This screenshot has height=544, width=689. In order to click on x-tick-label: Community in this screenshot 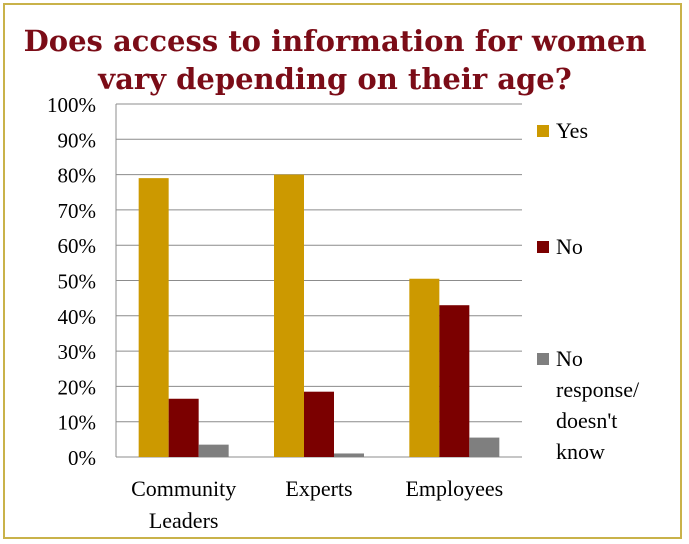, I will do `click(183, 488)`.